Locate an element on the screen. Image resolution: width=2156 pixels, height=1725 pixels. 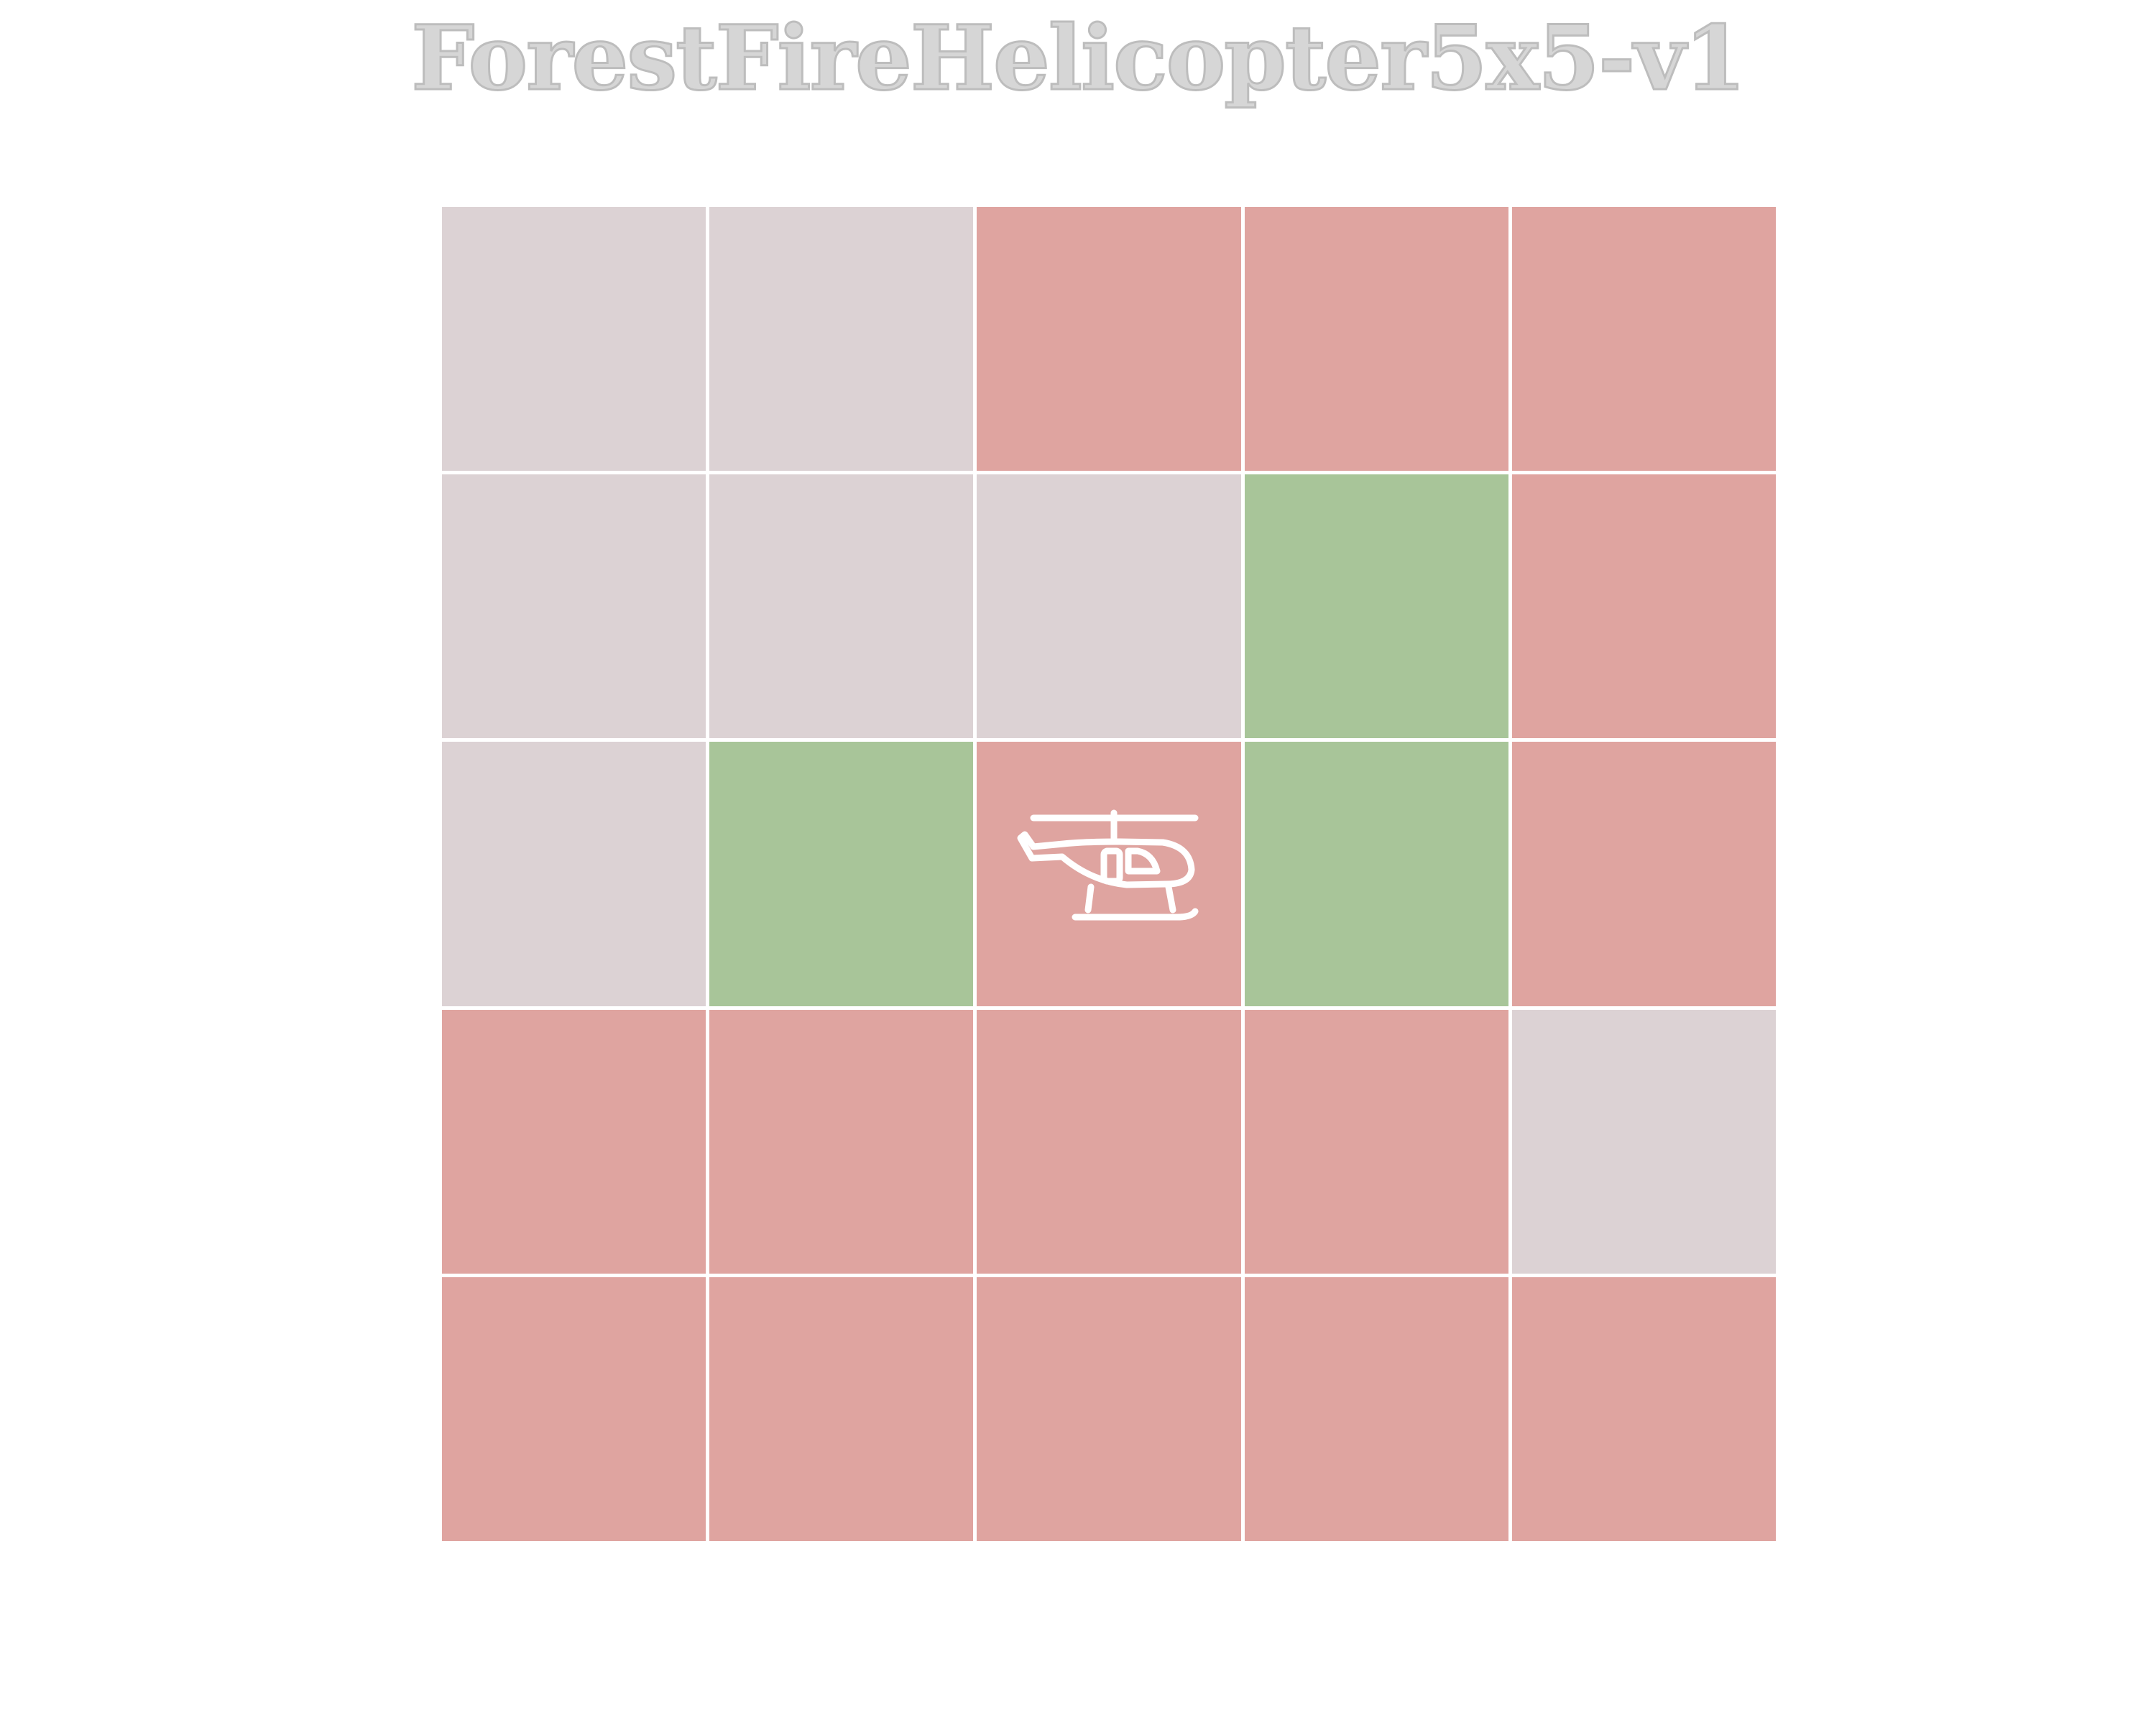
helicopter-icon is located at coordinates (1108, 865).